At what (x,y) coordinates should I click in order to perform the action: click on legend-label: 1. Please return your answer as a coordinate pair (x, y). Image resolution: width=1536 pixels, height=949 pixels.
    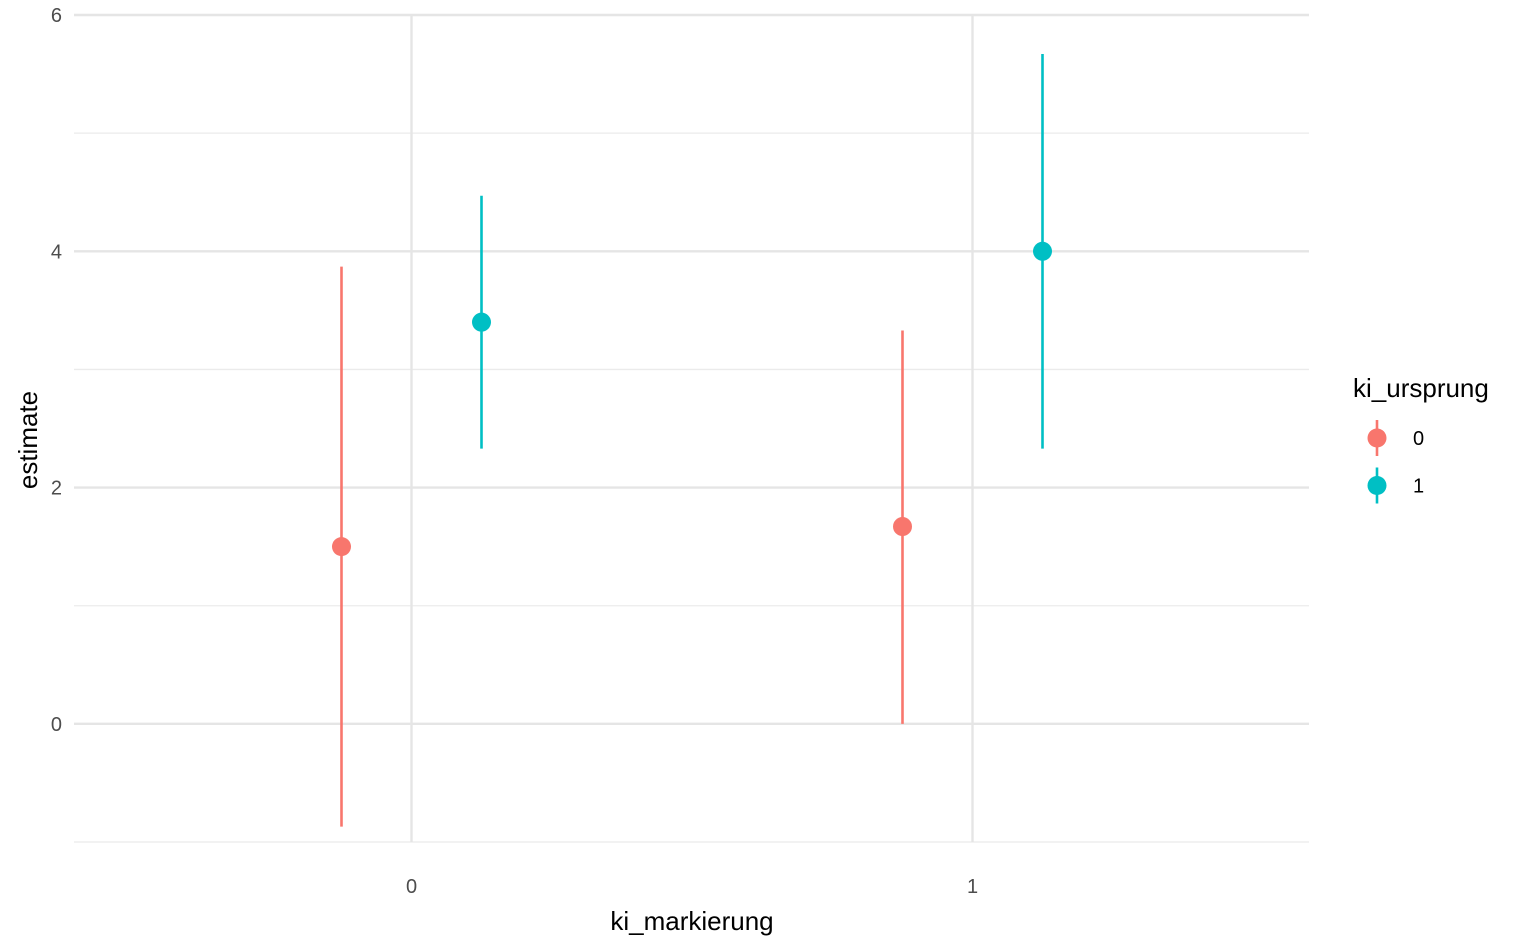
    Looking at the image, I should click on (1418, 487).